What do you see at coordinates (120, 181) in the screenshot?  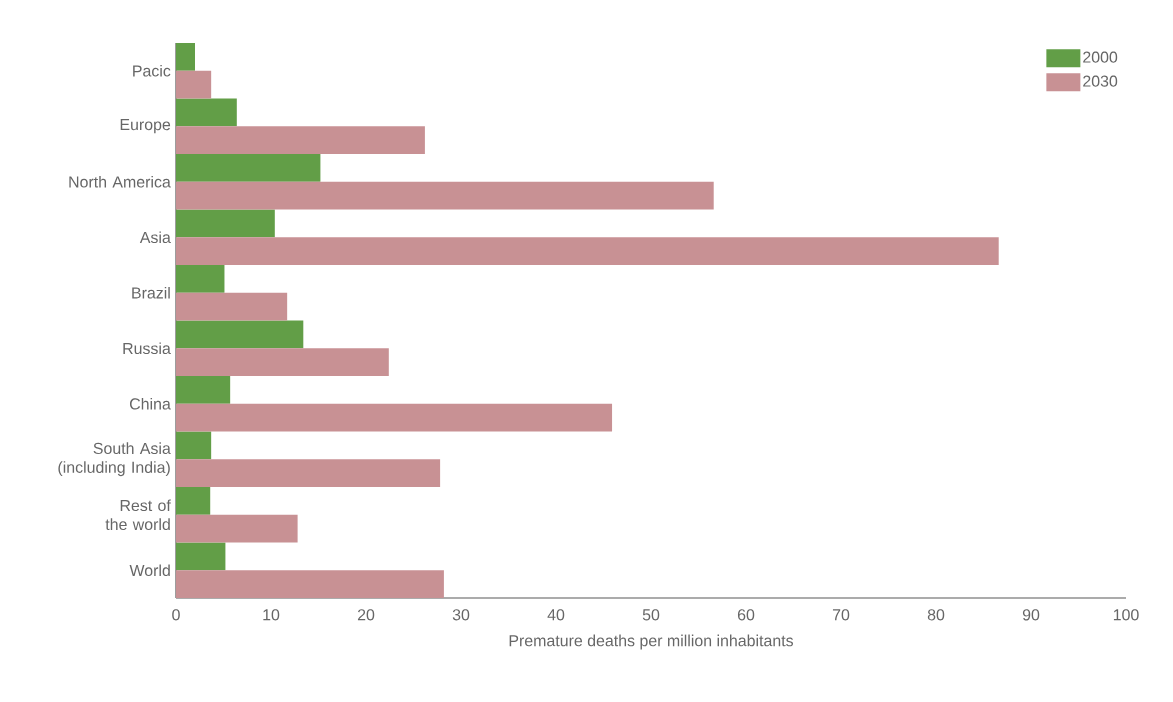 I see `y-tick-label: North America` at bounding box center [120, 181].